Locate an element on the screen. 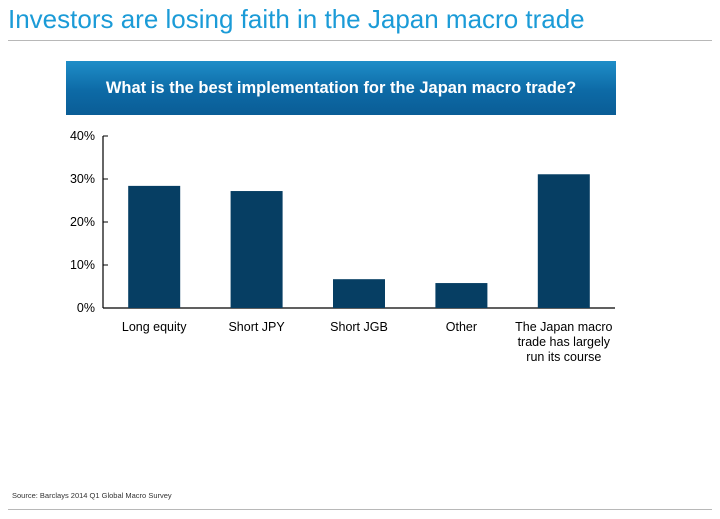 The image size is (720, 519). x-tick-label-line: trade has largely is located at coordinates (564, 342).